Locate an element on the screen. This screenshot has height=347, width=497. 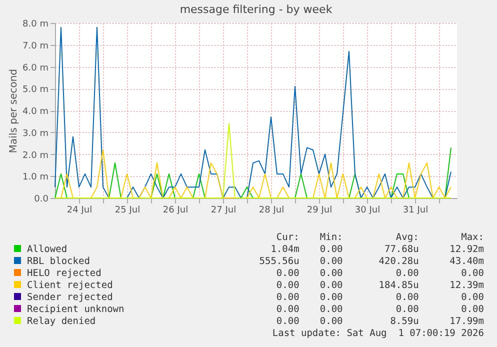
x-tick-label: 30 Jul is located at coordinates (367, 211).